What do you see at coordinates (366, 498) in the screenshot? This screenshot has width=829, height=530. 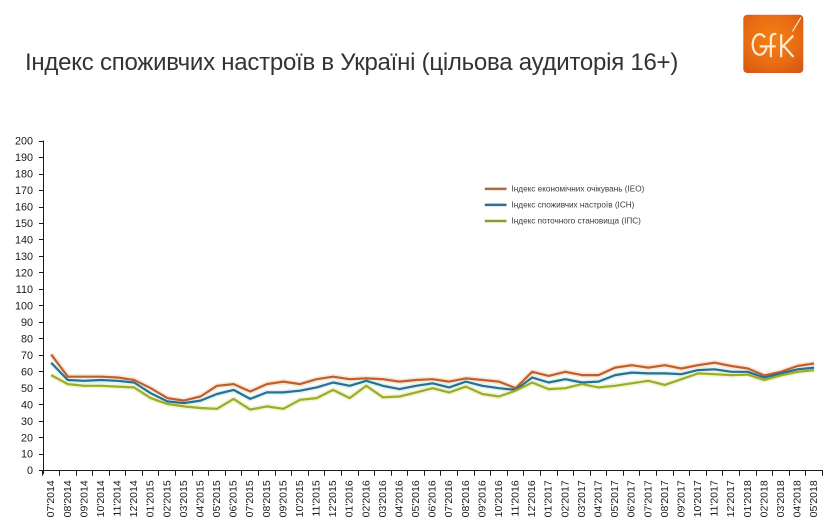 I see `svg-text: 02'2016` at bounding box center [366, 498].